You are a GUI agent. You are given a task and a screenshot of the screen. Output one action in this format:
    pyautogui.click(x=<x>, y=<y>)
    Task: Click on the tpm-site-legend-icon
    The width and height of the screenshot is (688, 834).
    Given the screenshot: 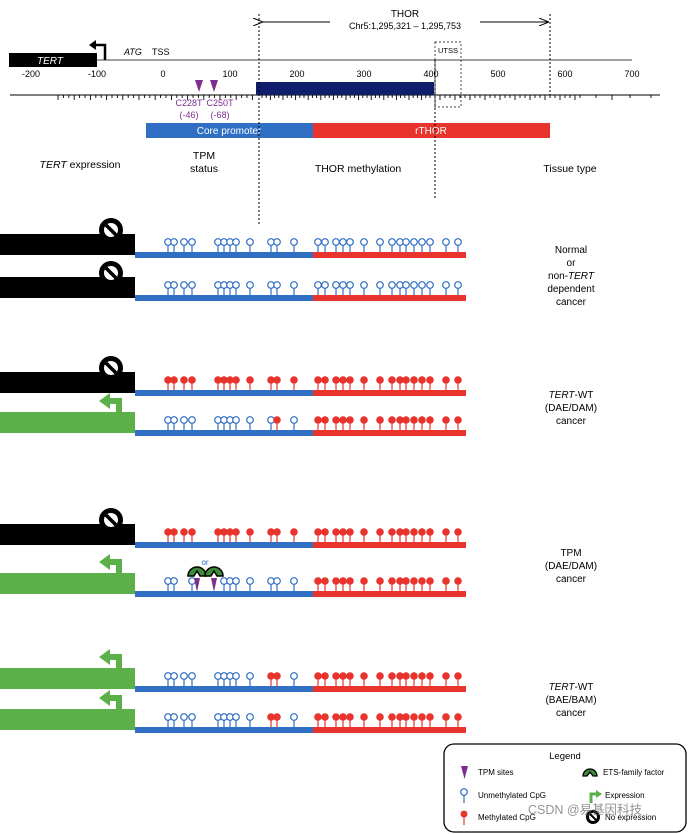 What is the action you would take?
    pyautogui.click(x=464, y=772)
    